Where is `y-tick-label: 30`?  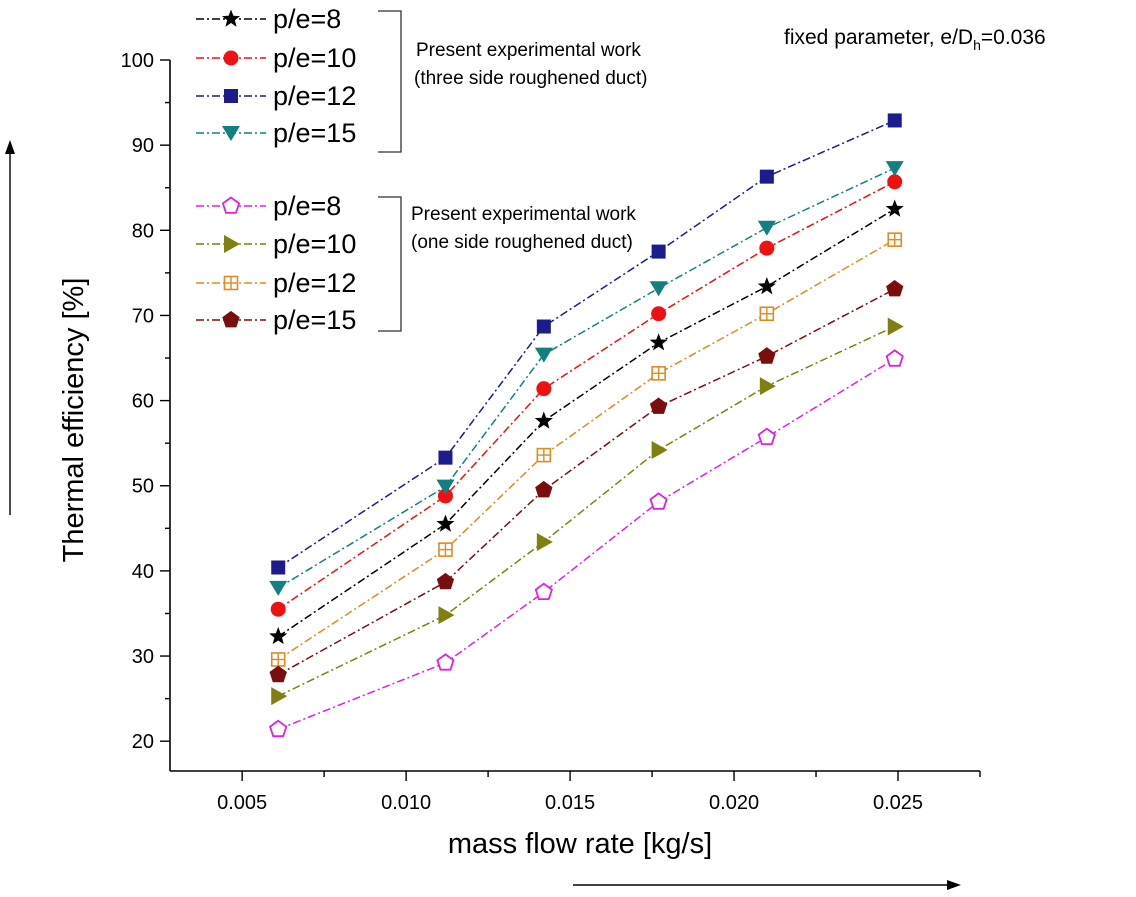 y-tick-label: 30 is located at coordinates (143, 657).